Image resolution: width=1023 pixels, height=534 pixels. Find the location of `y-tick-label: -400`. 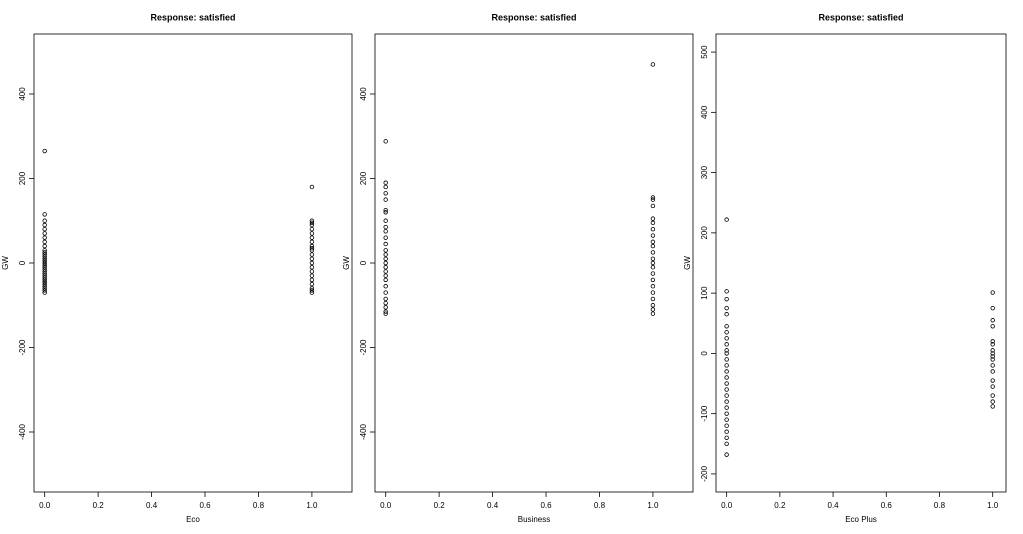

y-tick-label: -400 is located at coordinates (363, 431).